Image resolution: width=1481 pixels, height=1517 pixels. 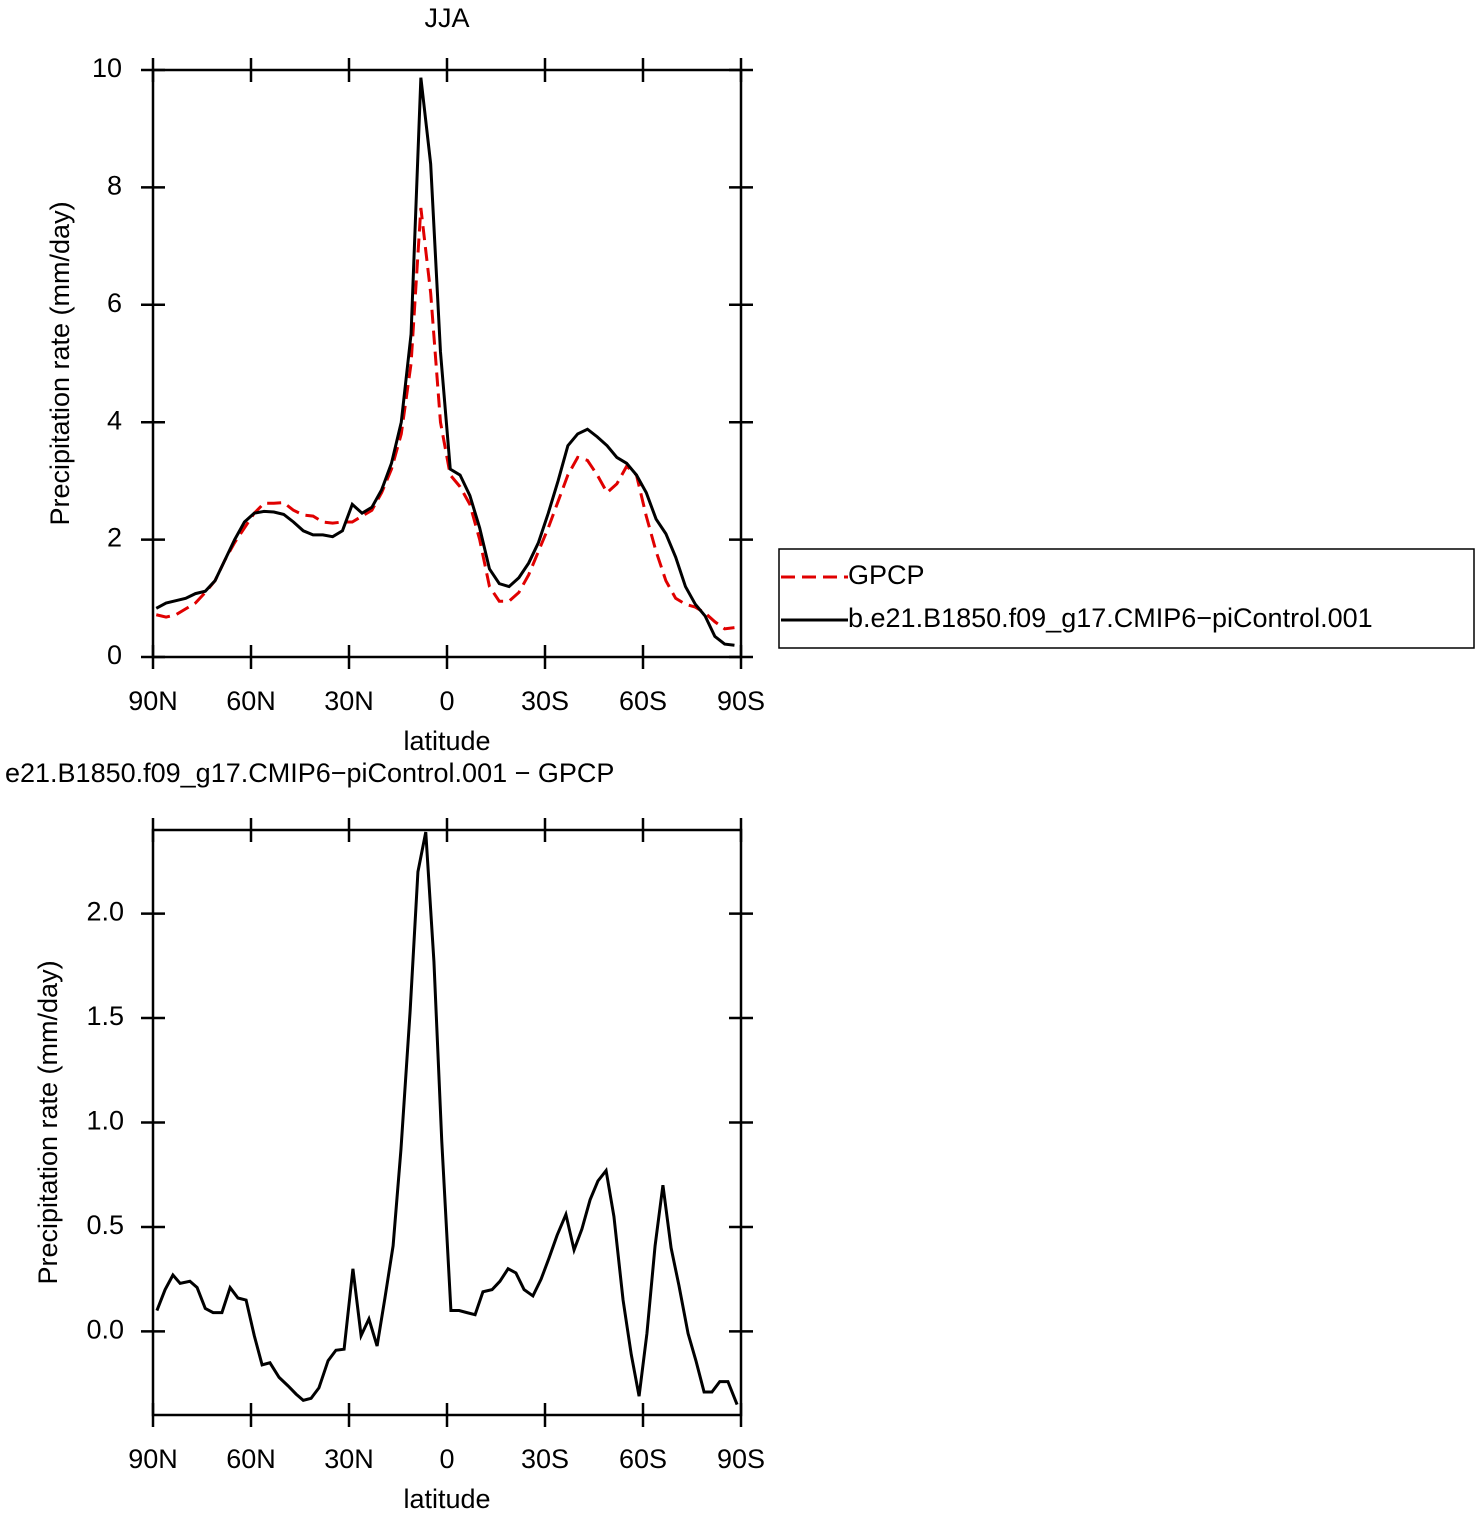 I want to click on y-tick-label: 2.0, so click(x=105, y=912).